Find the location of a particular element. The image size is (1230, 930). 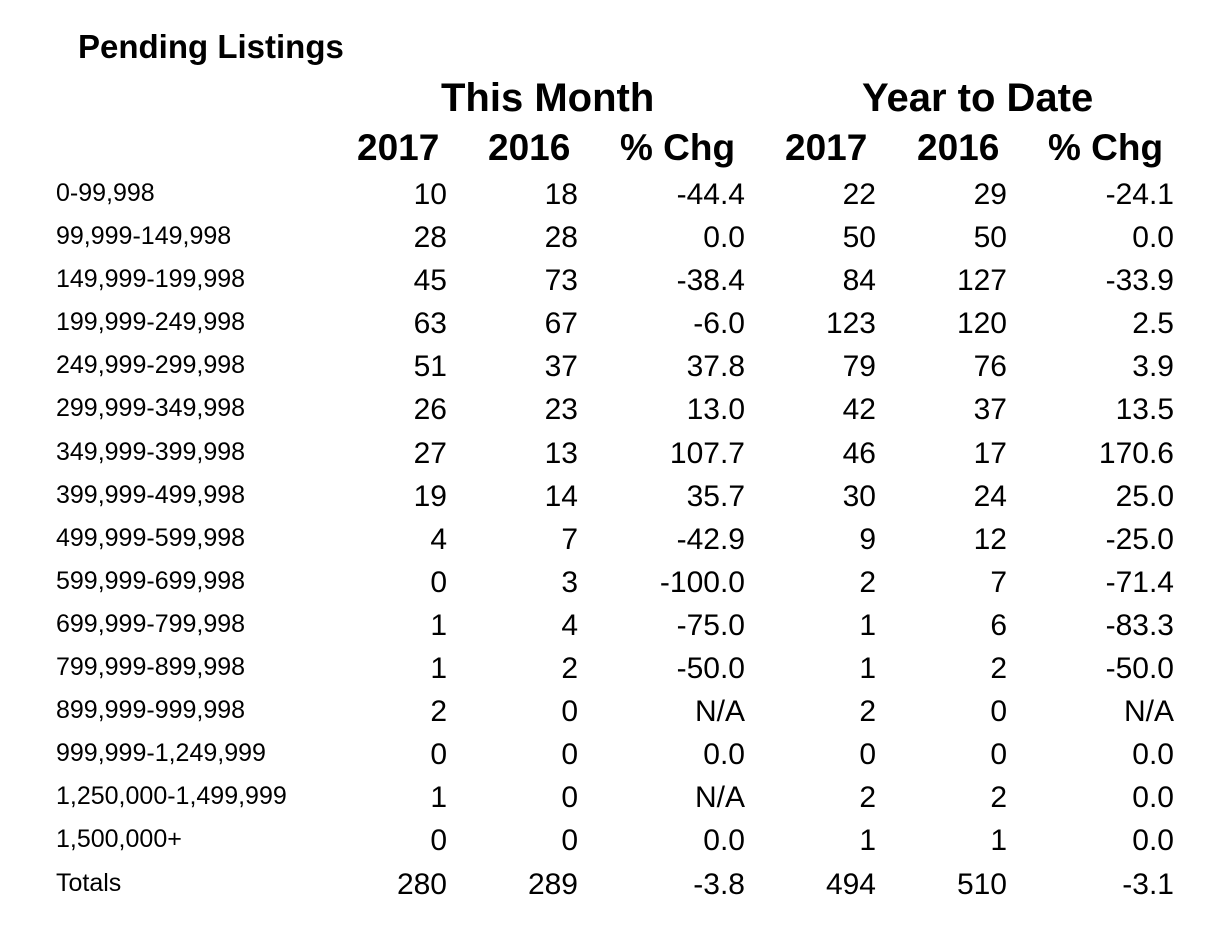

table-row: 0-99,998 10 18 -44.4 22 29 -24.1 is located at coordinates (615, 196).